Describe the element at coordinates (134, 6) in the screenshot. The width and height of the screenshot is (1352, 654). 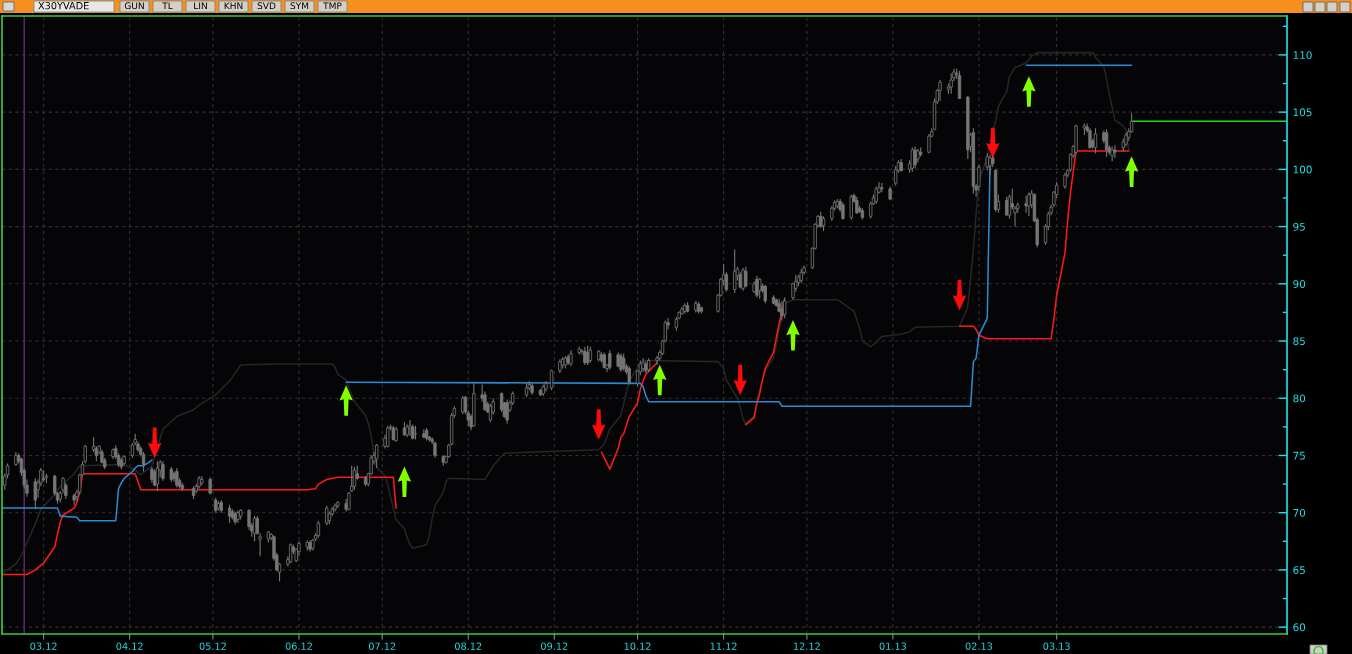
I see `text: GUN` at that location.